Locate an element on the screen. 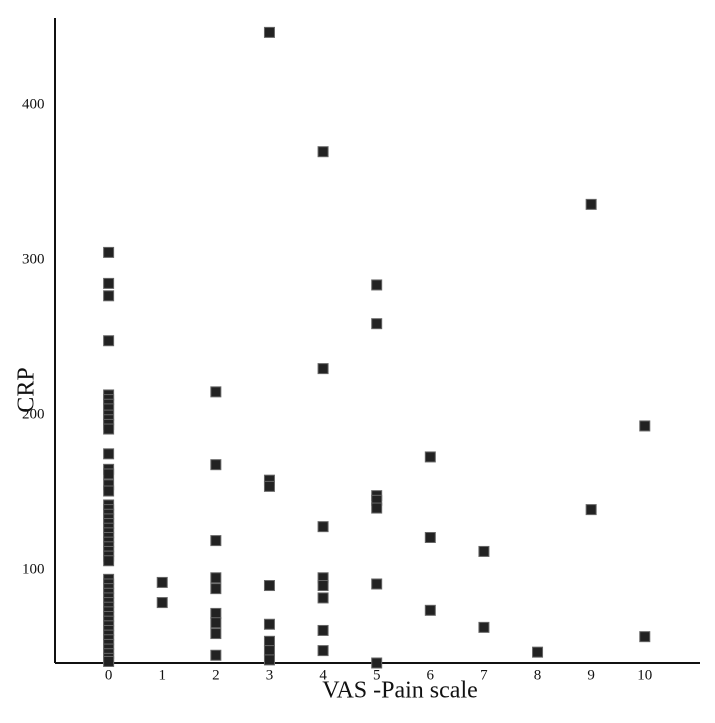 The height and width of the screenshot is (723, 715). y-tick-label: 100 is located at coordinates (33, 569).